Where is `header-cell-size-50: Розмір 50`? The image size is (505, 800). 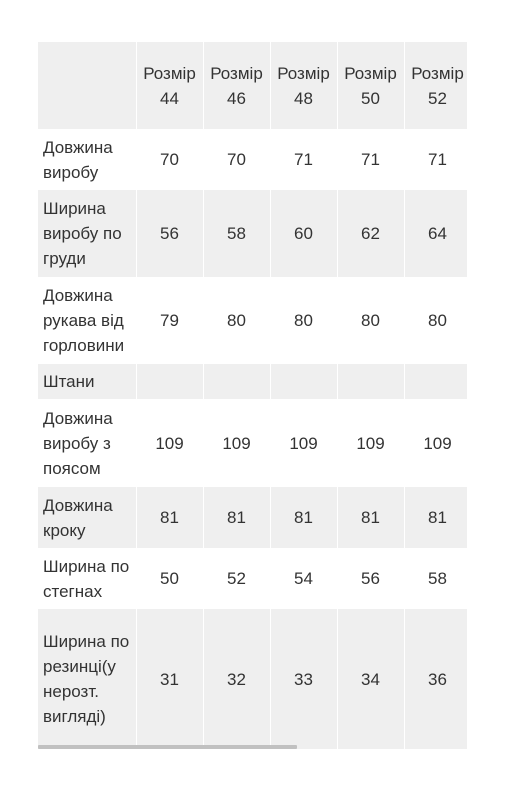 header-cell-size-50: Розмір 50 is located at coordinates (371, 85).